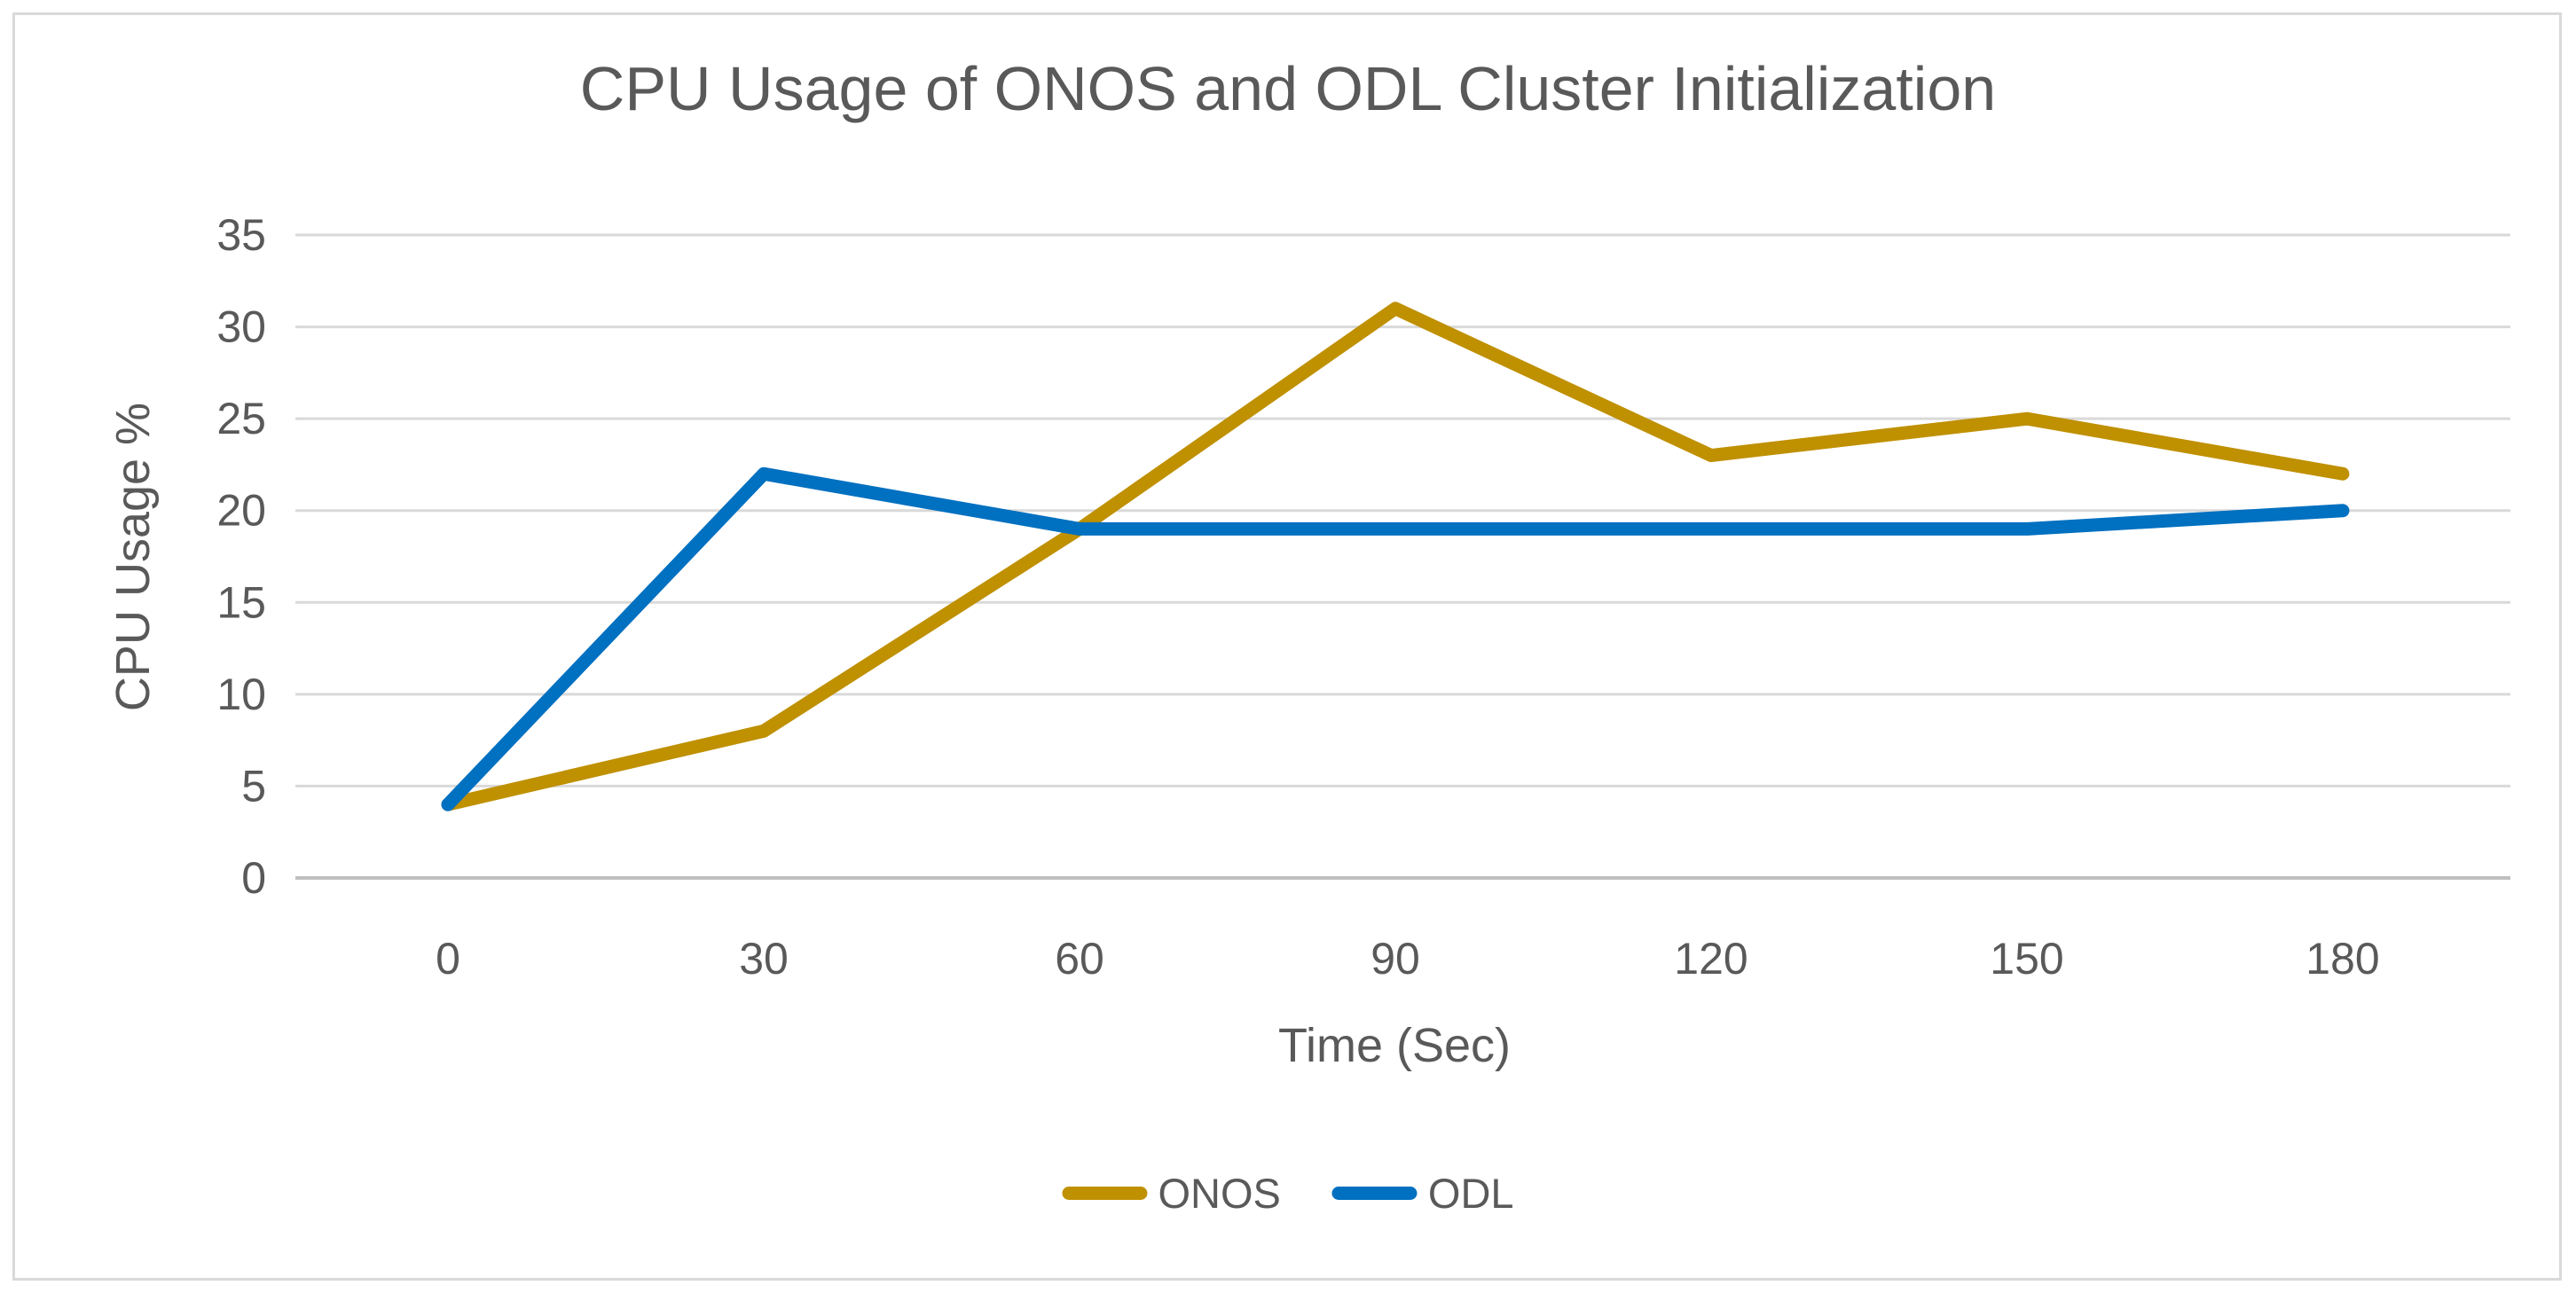  I want to click on y-tick-label: 30, so click(241, 327).